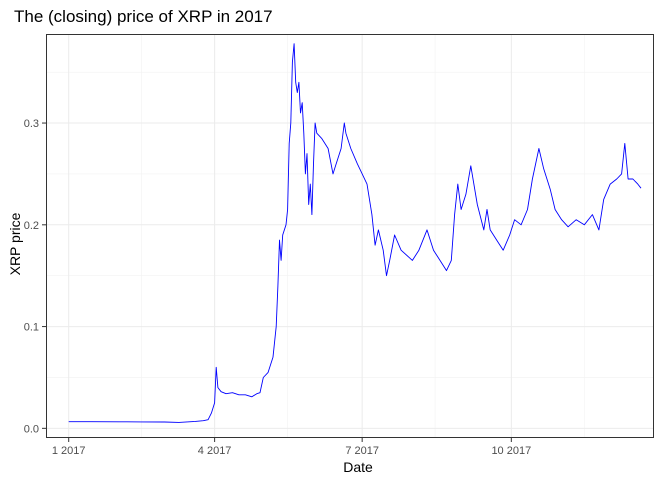 This screenshot has width=672, height=480. Describe the element at coordinates (35, 276) in the screenshot. I see `y-axis: 0.0 0.1 0.2 0.3` at that location.